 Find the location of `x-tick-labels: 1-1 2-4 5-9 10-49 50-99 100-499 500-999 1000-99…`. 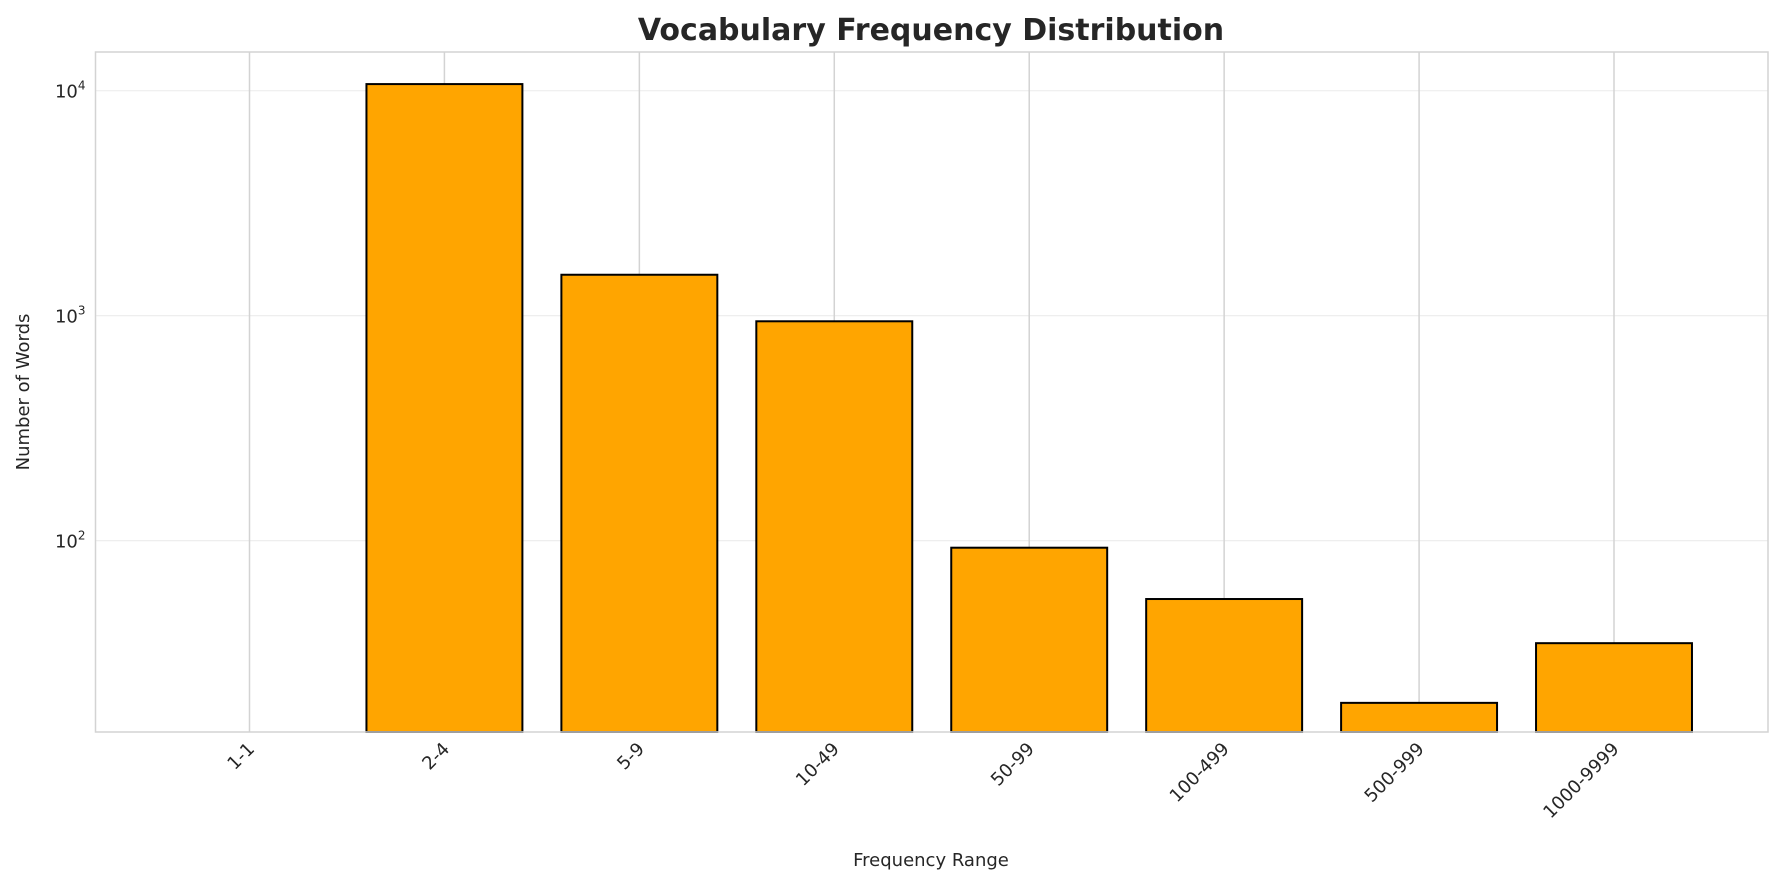

x-tick-labels: 1-1 2-4 5-9 10-49 50-99 100-499 500-999 1000-99… is located at coordinates (923, 781).